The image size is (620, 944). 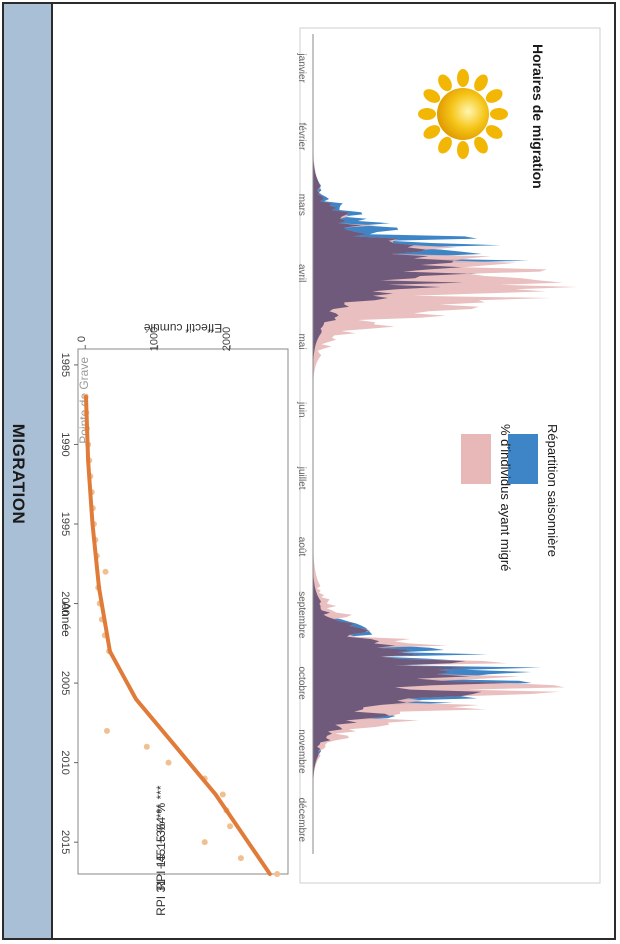 I want to click on month-label: janvier, so click(x=301, y=67).